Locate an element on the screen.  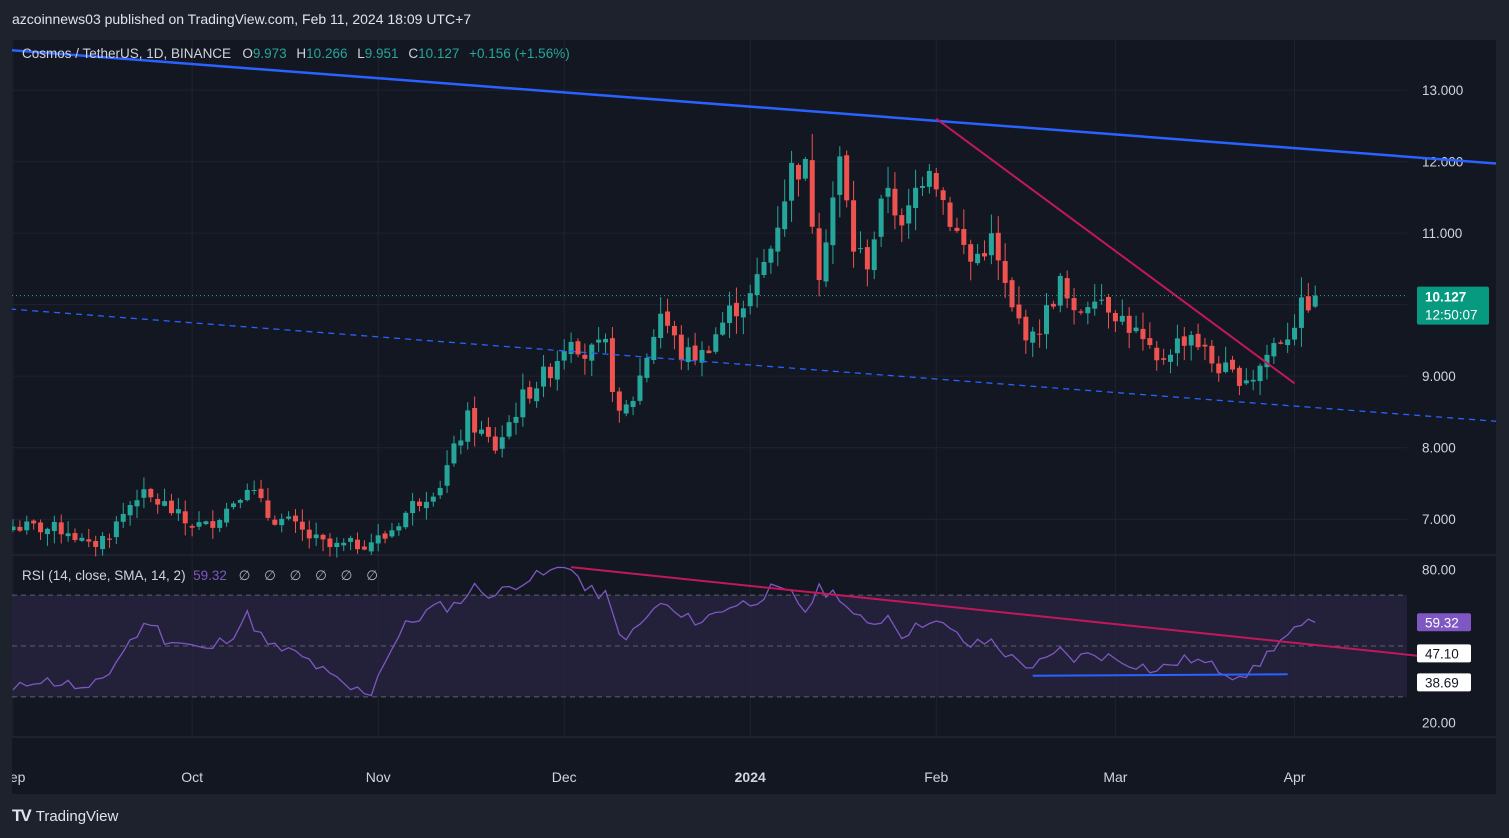
price-tick-label: 9.000 is located at coordinates (1439, 376).